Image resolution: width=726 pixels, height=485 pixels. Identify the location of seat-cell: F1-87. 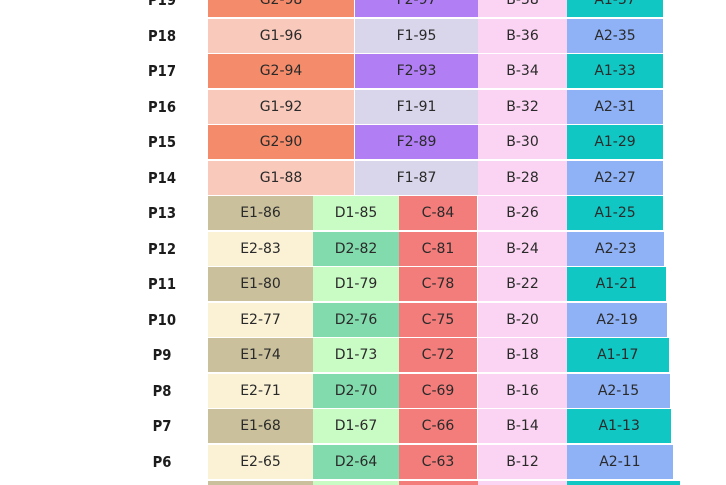
(416, 178).